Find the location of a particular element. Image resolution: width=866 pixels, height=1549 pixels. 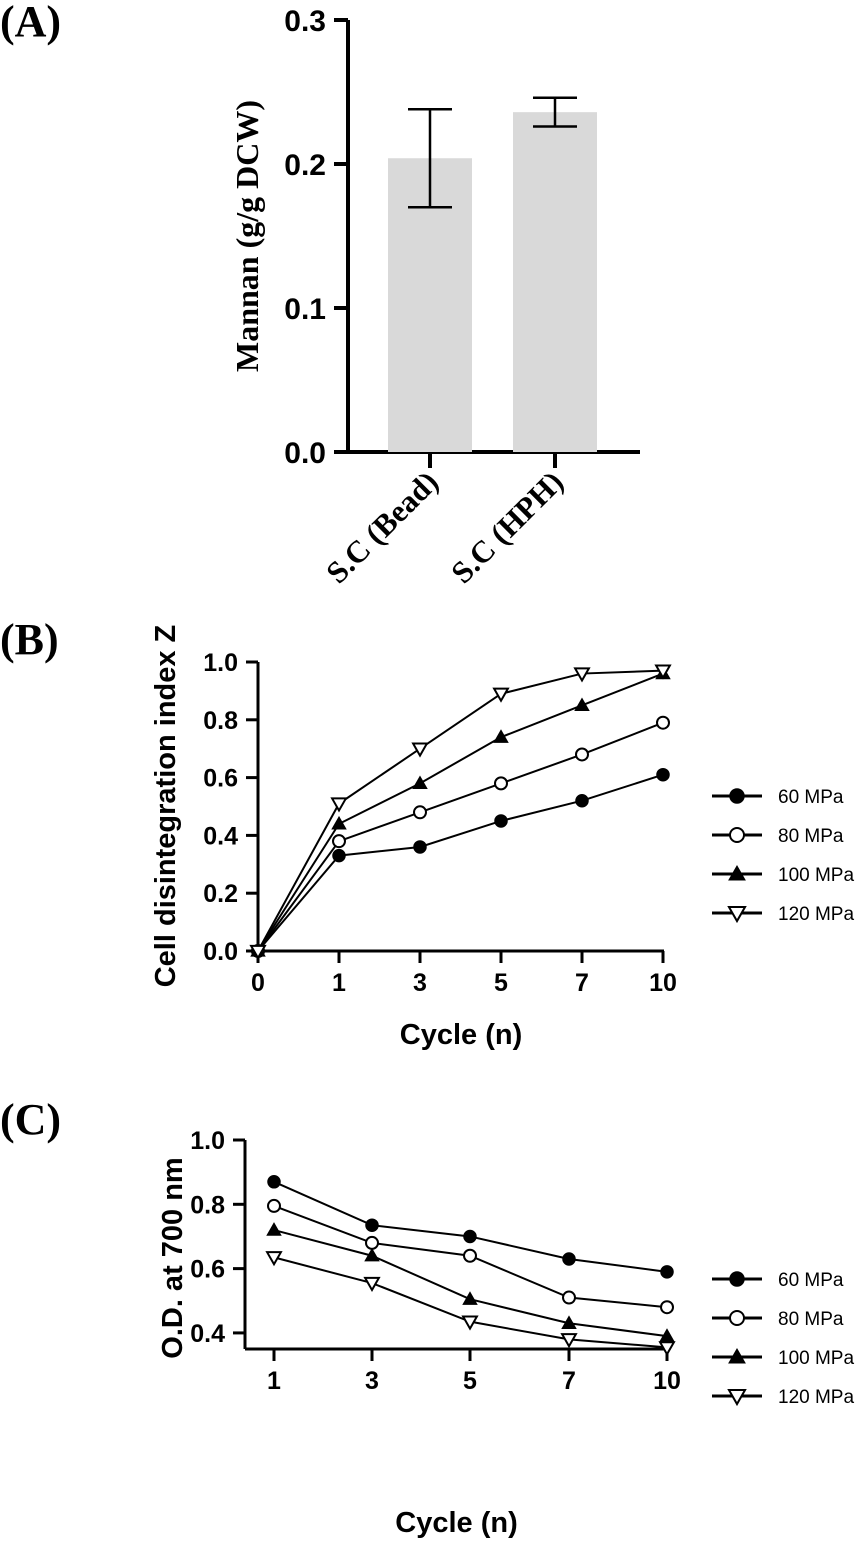

y-axis-title: Mannan (g/g DCW) is located at coordinates (247, 236).